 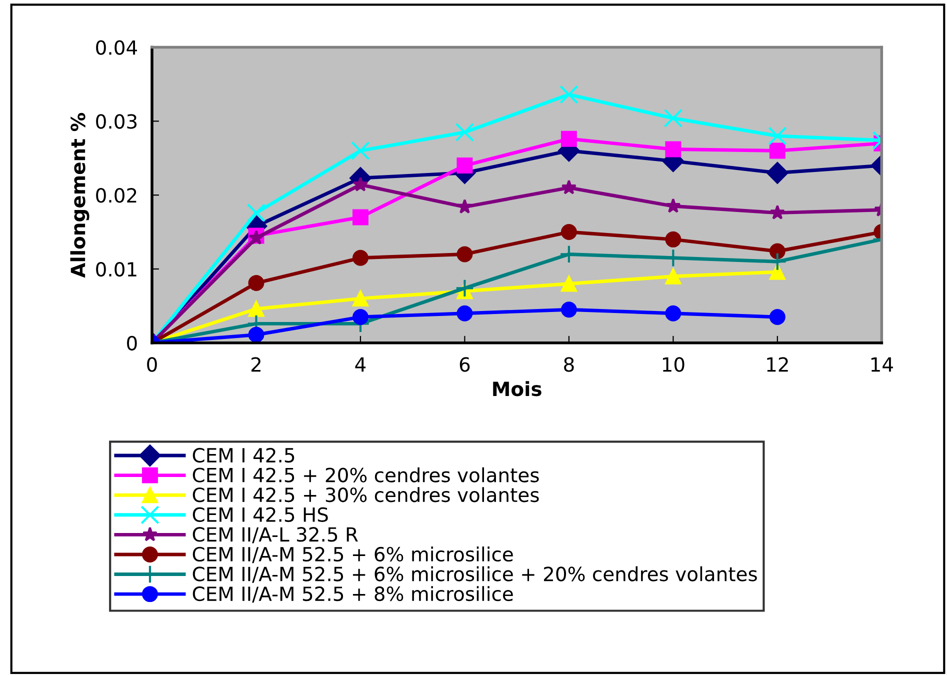 I want to click on y-tick-label: 0.01, so click(x=116, y=269).